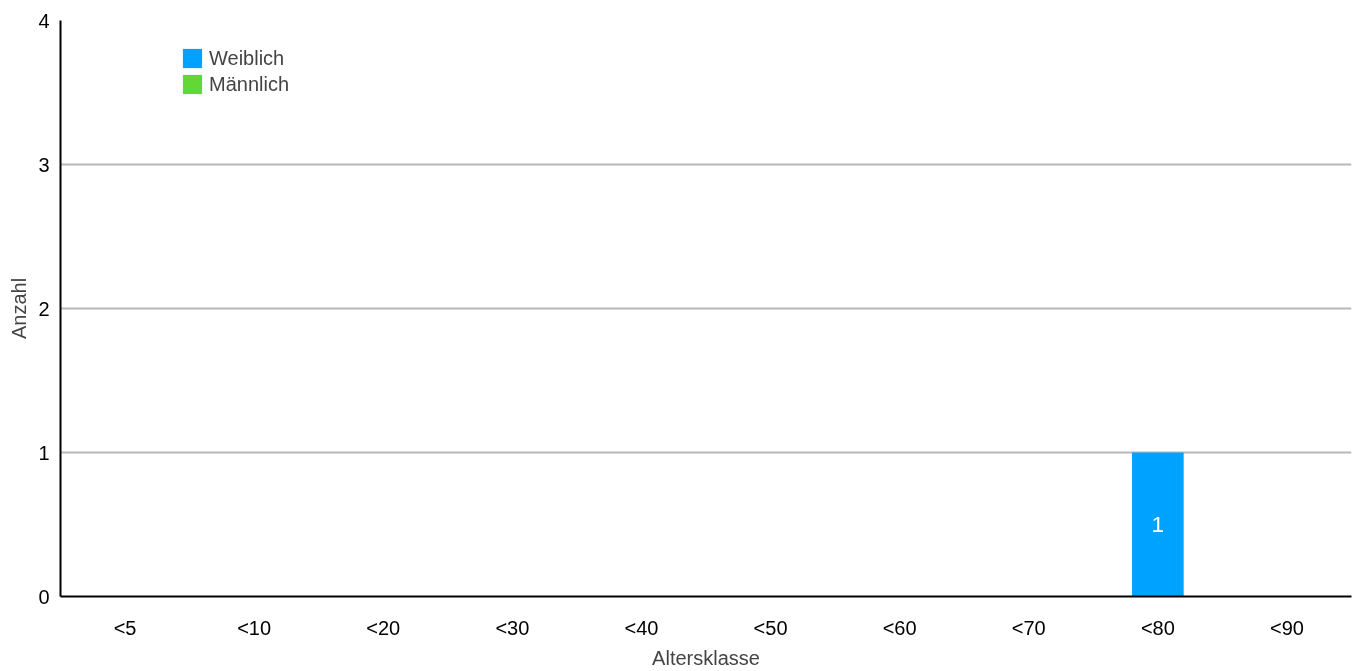 This screenshot has width=1353, height=671. I want to click on x-tick-label: <30, so click(512, 627).